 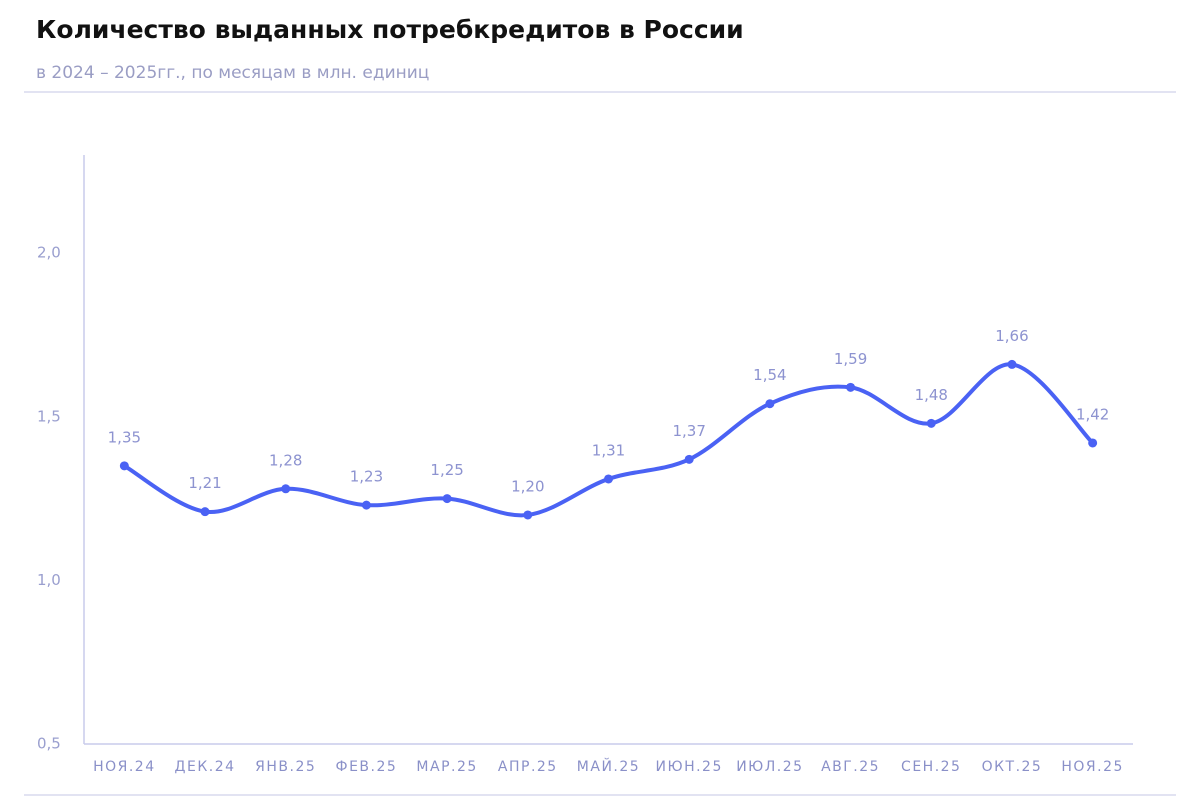 I want to click on y-tick-label: 1,5, so click(x=49, y=416).